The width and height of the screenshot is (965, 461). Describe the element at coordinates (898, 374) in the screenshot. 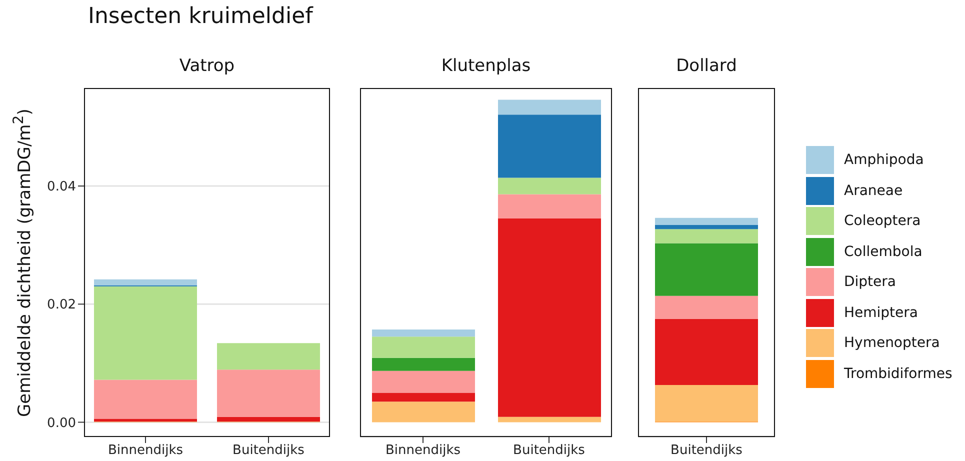

I see `legend-label: Trombidiformes` at that location.